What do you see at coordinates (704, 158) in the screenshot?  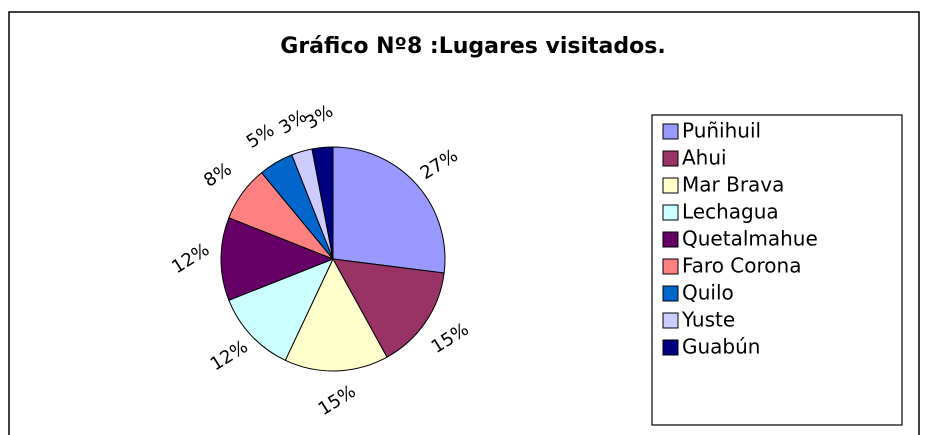 I see `legend-label: Ahui` at bounding box center [704, 158].